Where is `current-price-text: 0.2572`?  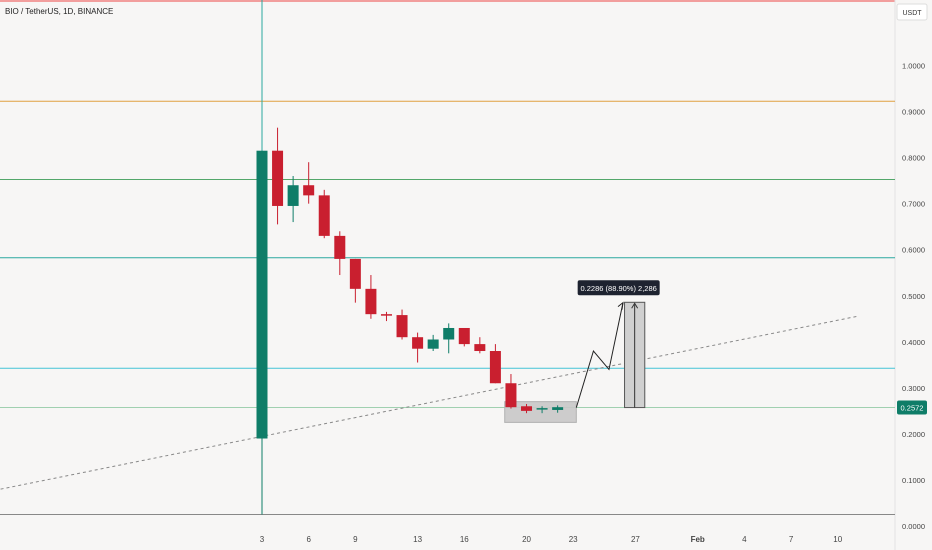
current-price-text: 0.2572 is located at coordinates (912, 408).